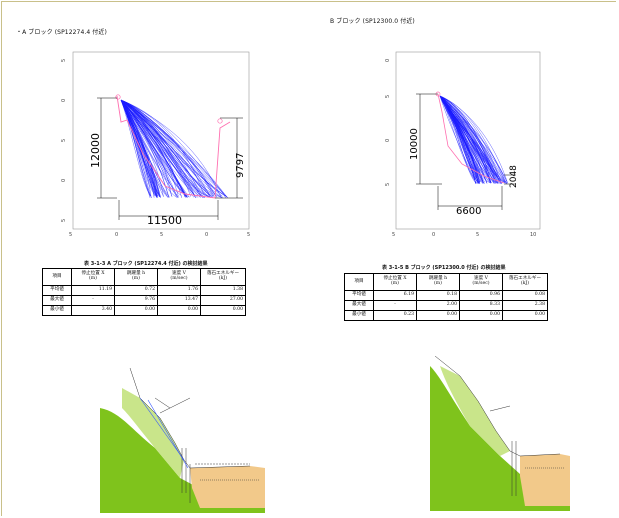  Describe the element at coordinates (438, 282) in the screenshot. I see `column-header: 跳躍量 h (m)` at that location.